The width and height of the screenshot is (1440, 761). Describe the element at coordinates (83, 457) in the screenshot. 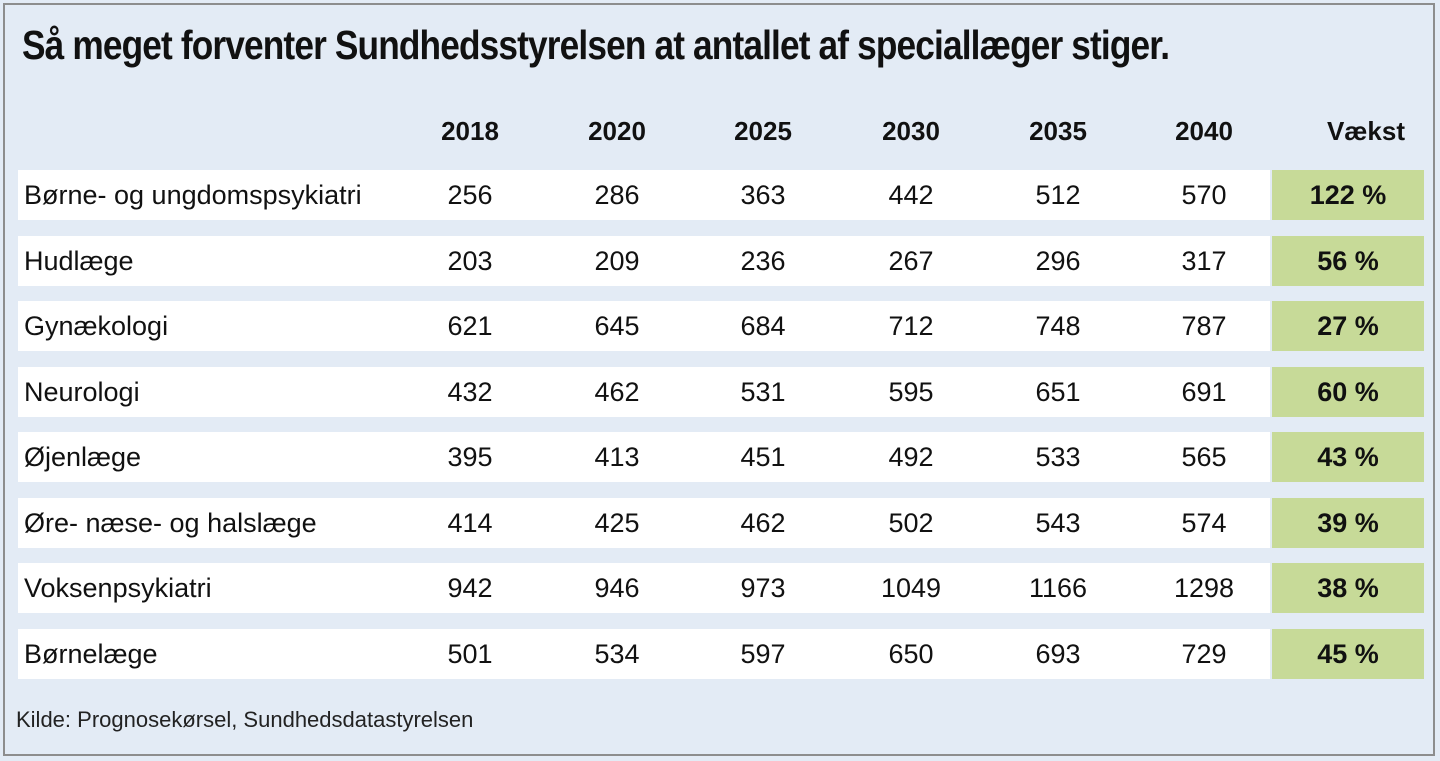

I see `row-label: Øjenlæge` at that location.